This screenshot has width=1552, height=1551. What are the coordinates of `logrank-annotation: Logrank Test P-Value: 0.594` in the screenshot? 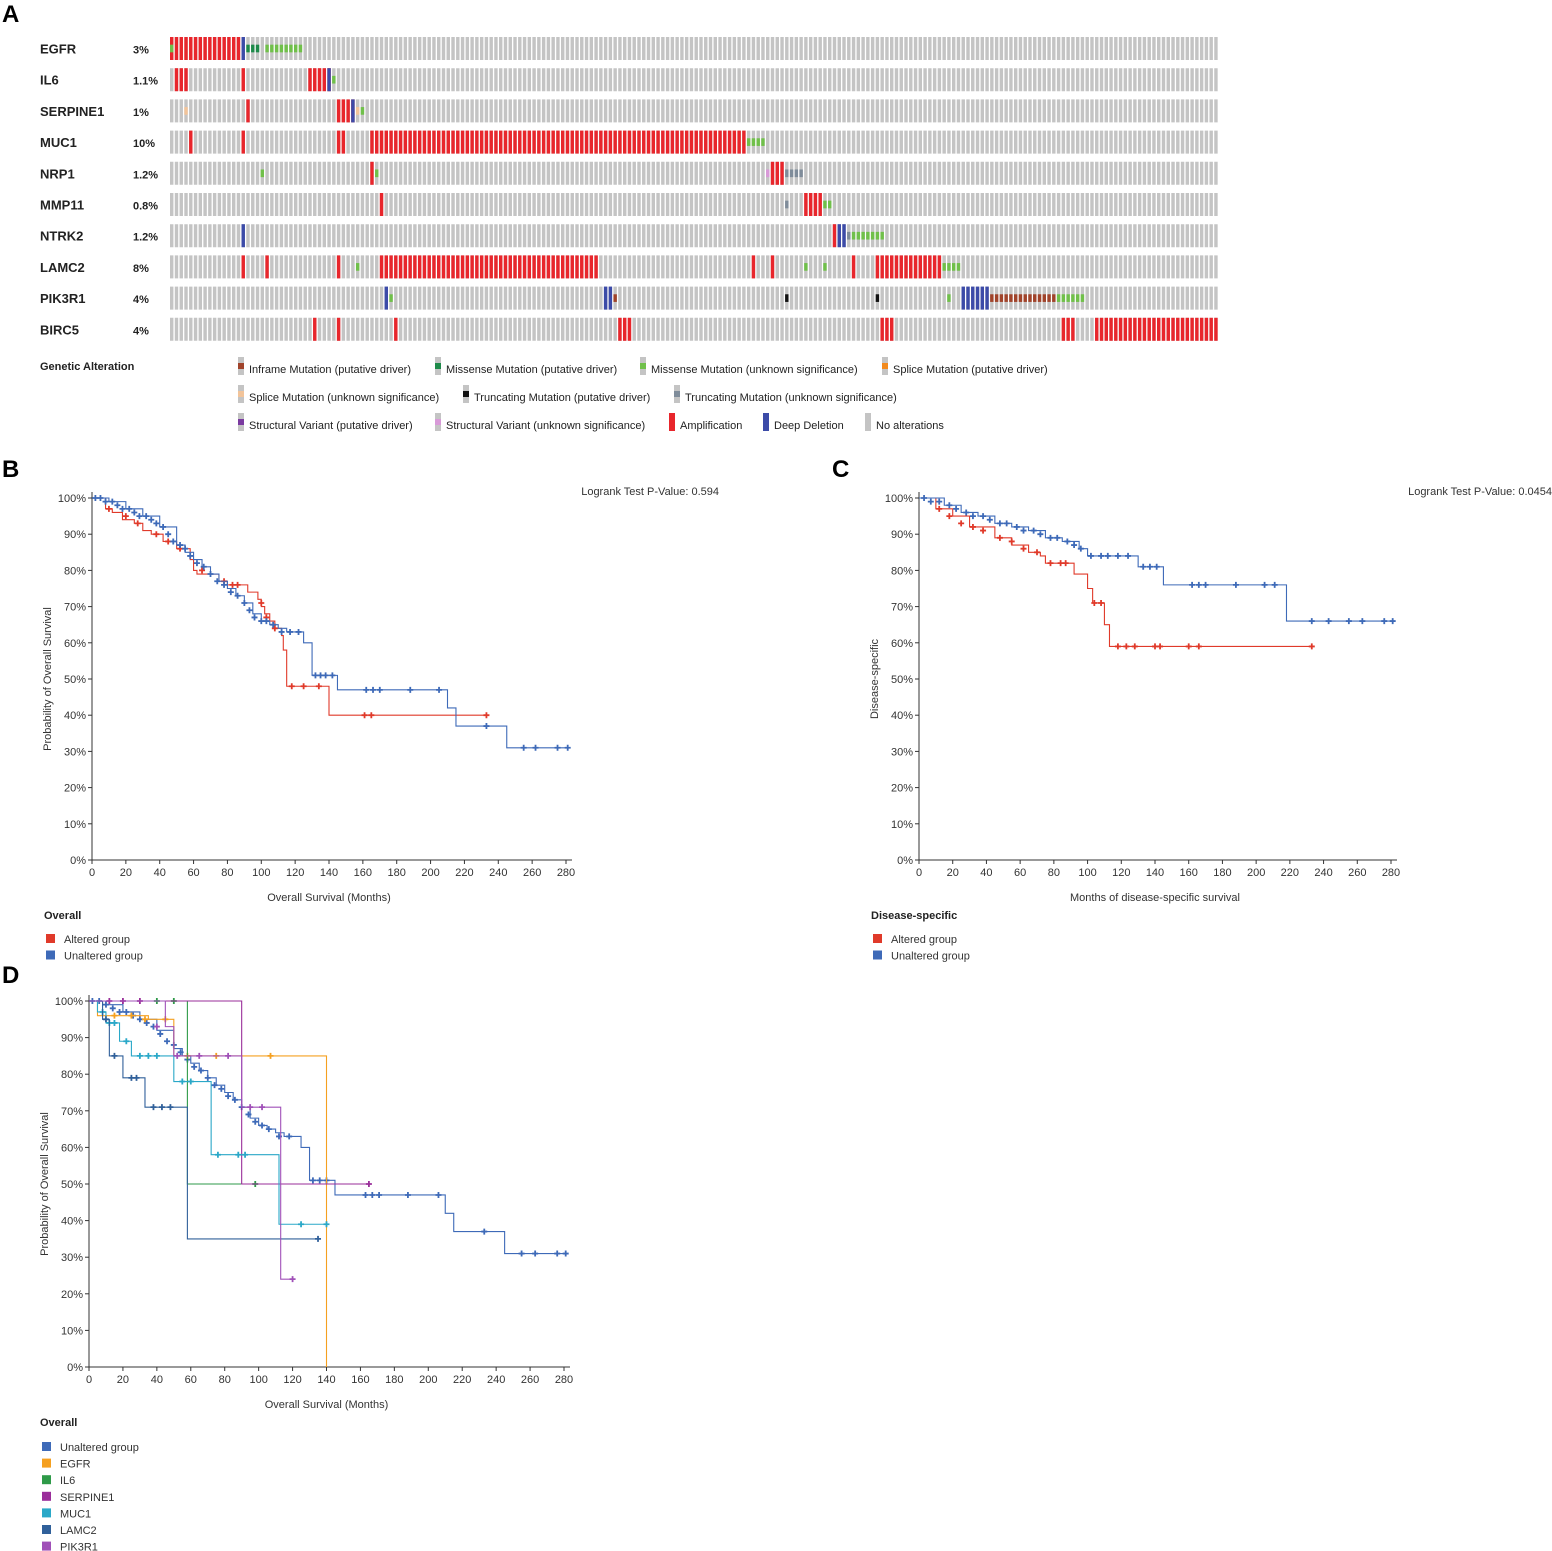 It's located at (650, 492).